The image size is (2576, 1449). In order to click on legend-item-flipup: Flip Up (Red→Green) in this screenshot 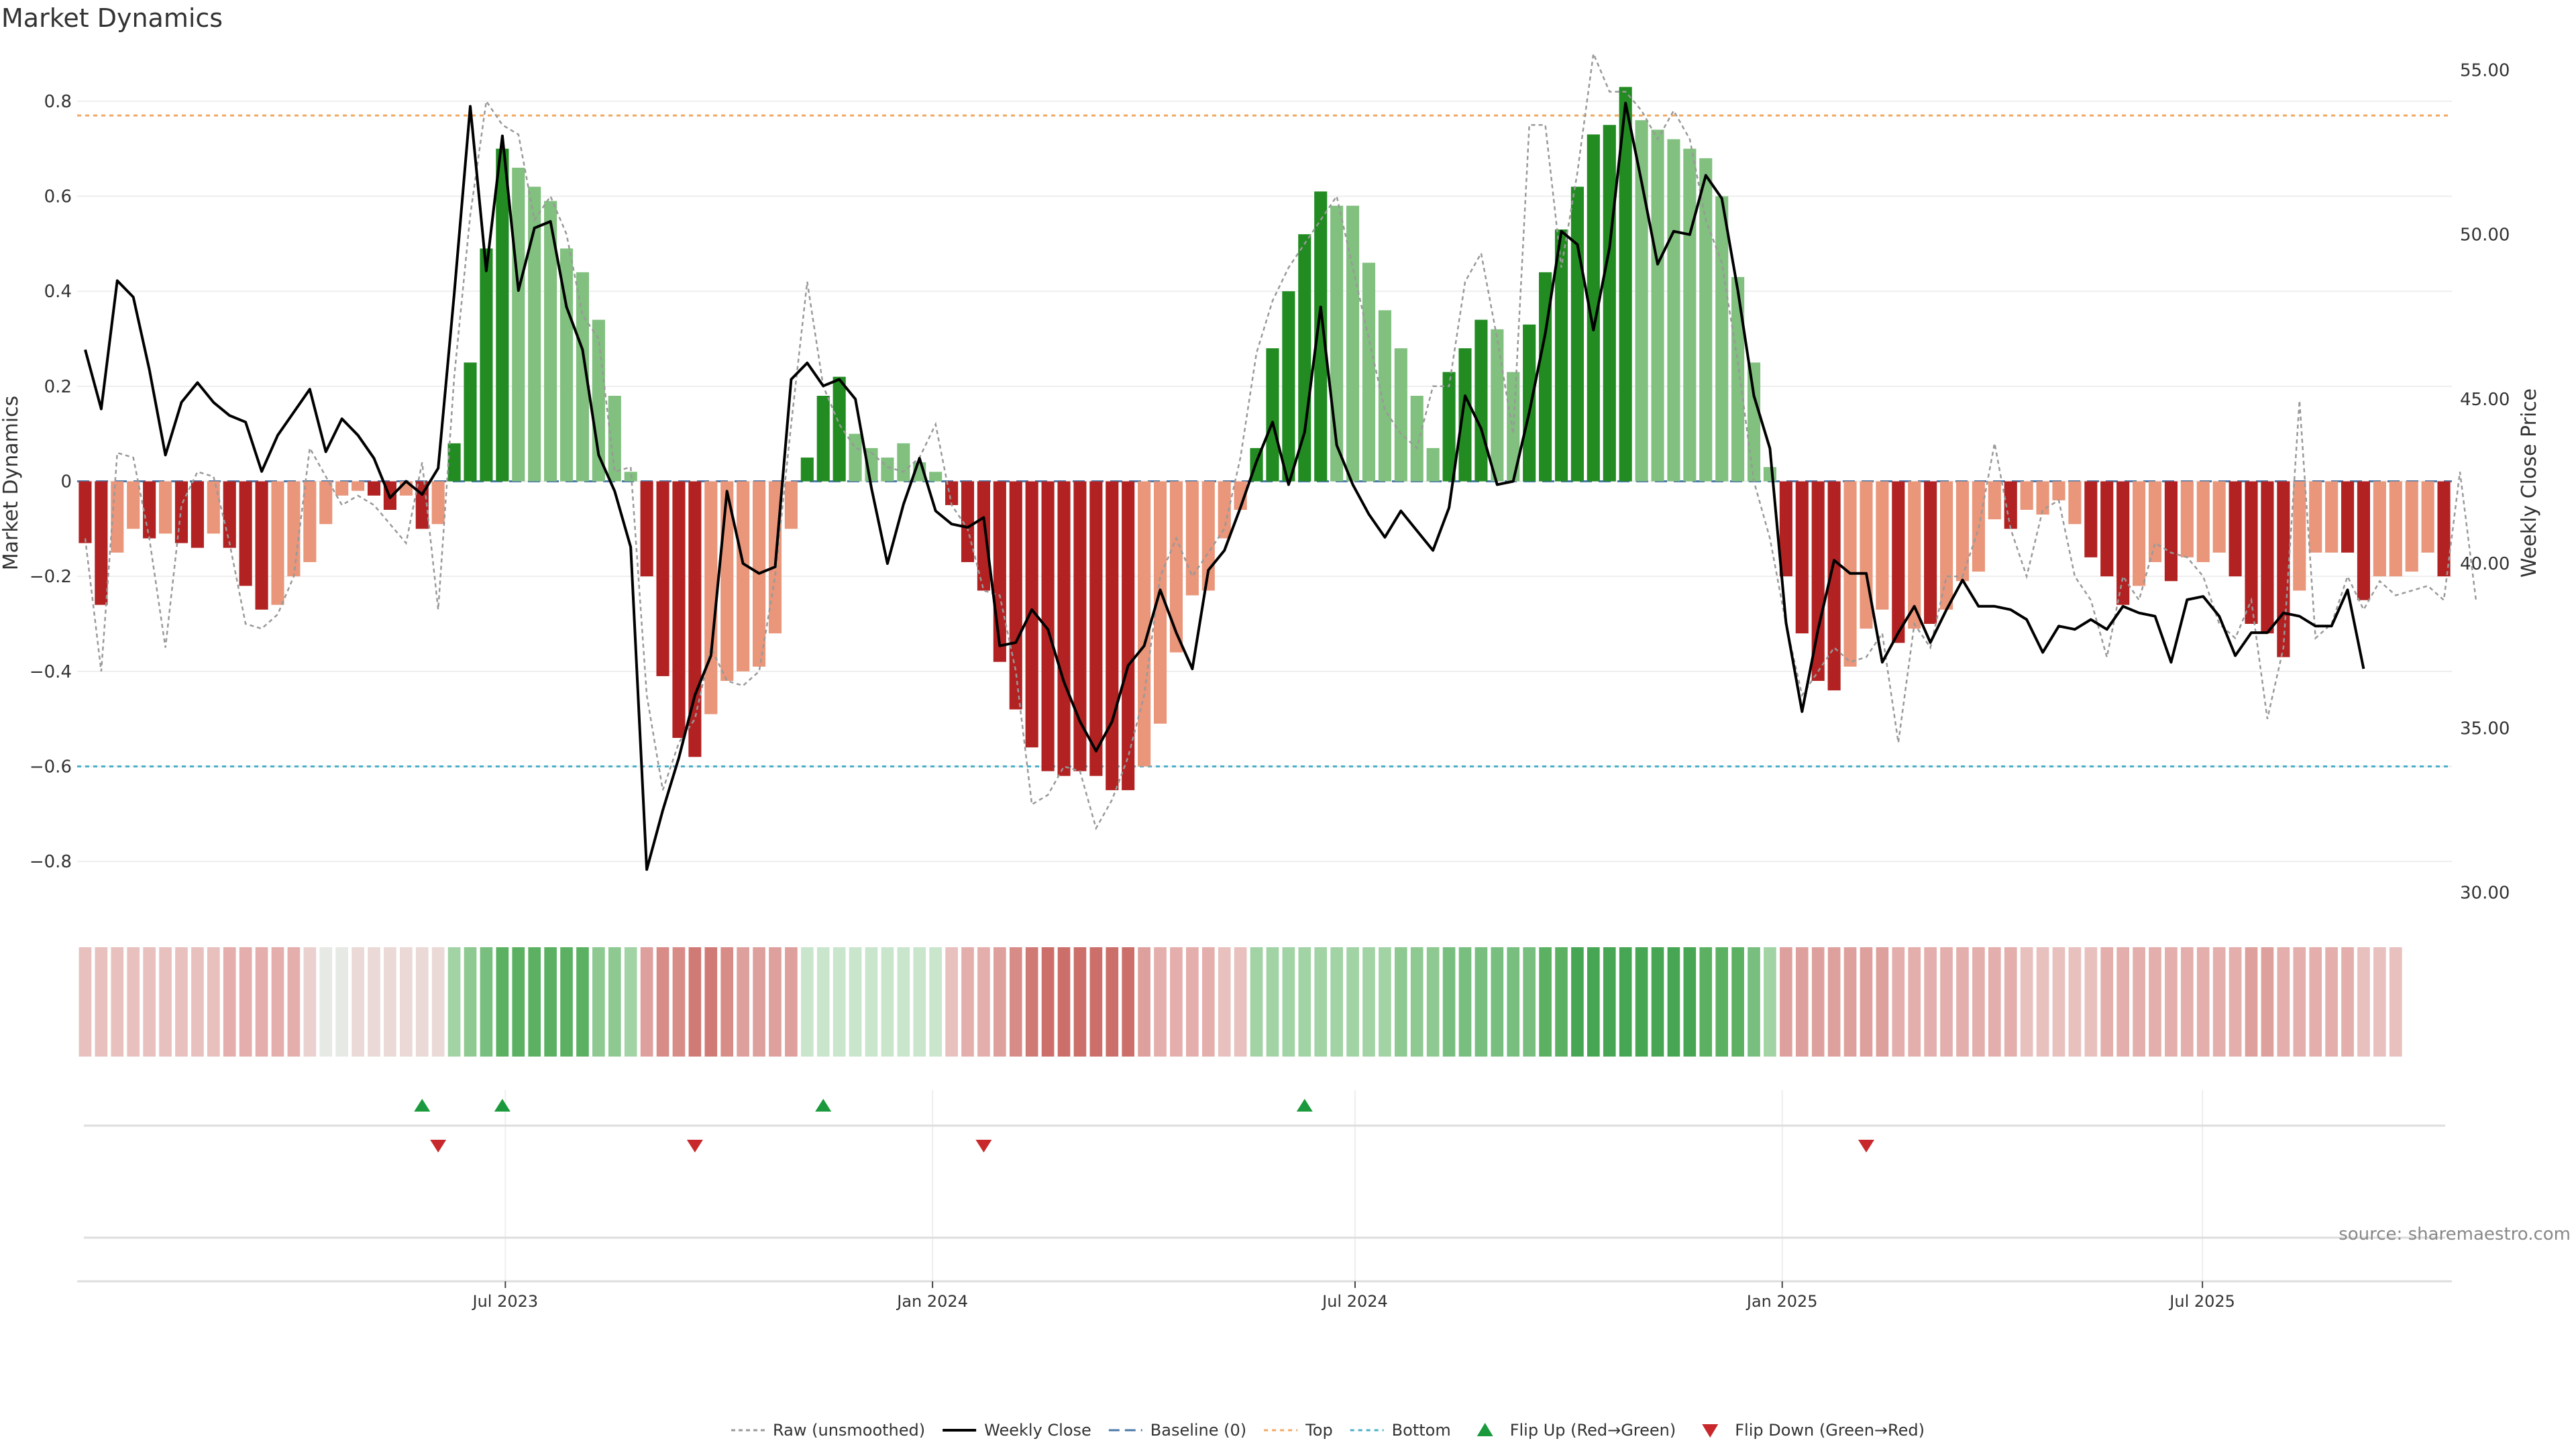, I will do `click(1576, 1430)`.